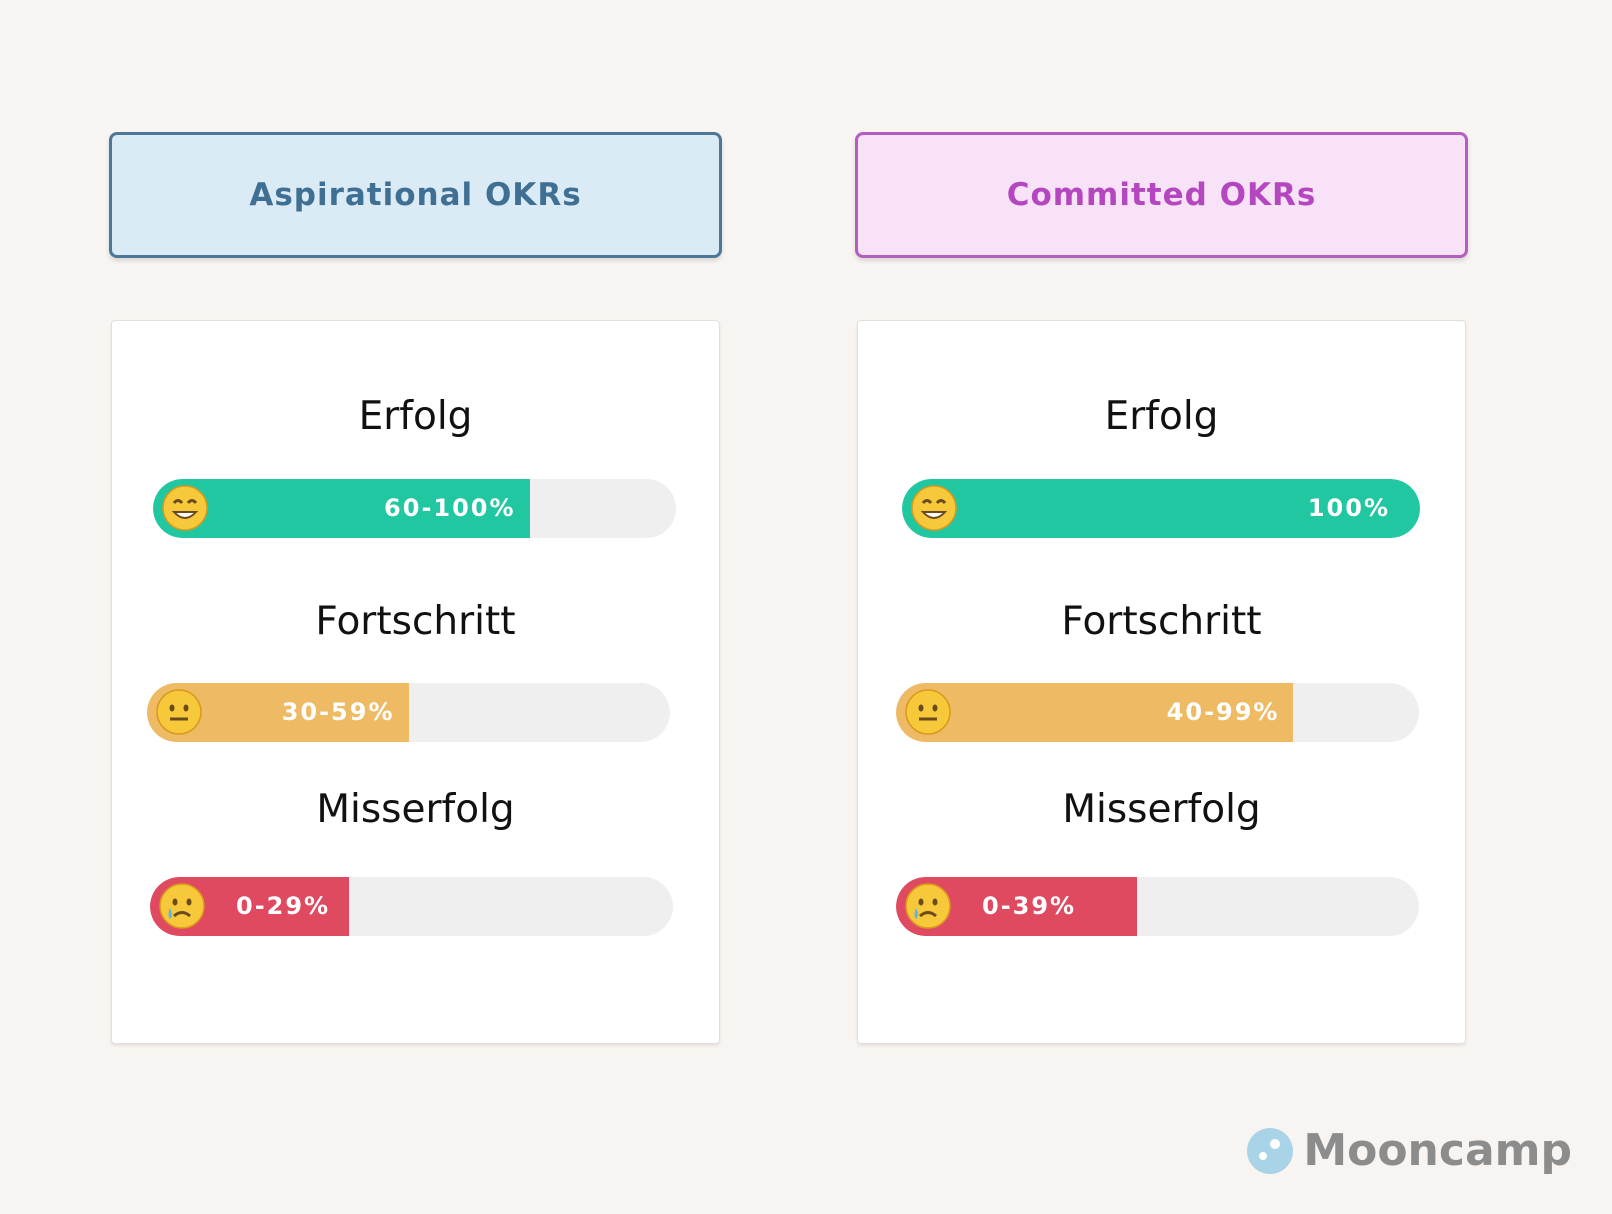  What do you see at coordinates (1437, 1150) in the screenshot?
I see `logo-text: Mooncamp` at bounding box center [1437, 1150].